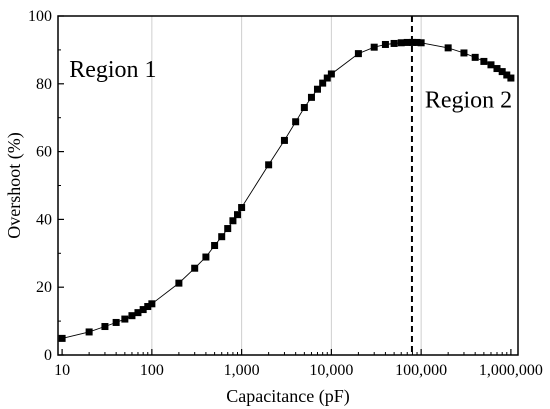 This screenshot has height=409, width=550. What do you see at coordinates (48, 355) in the screenshot?
I see `y-tick-label: 0` at bounding box center [48, 355].